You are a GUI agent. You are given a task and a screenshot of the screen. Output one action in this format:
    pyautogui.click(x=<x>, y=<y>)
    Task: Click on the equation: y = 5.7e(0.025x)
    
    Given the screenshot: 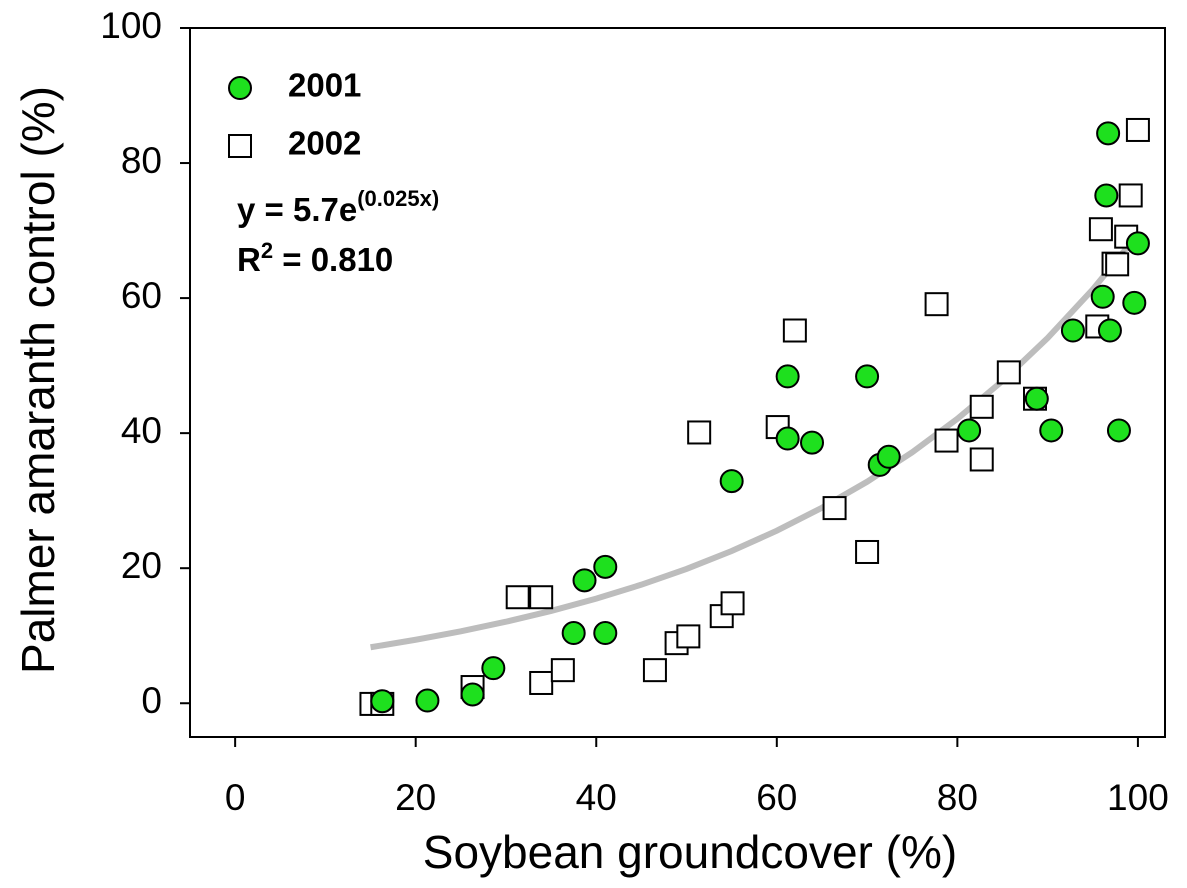 What is the action you would take?
    pyautogui.click(x=338, y=207)
    